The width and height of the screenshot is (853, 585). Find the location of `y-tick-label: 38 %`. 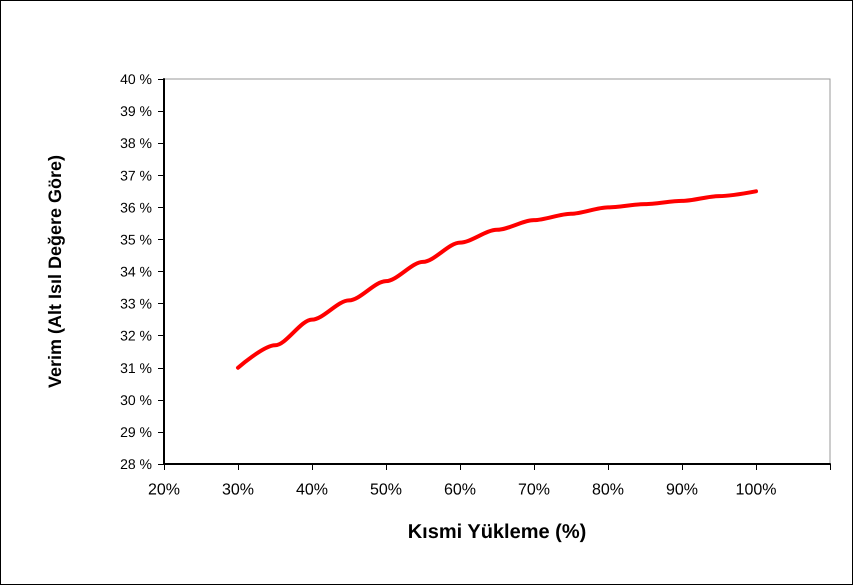

y-tick-label: 38 % is located at coordinates (136, 143).